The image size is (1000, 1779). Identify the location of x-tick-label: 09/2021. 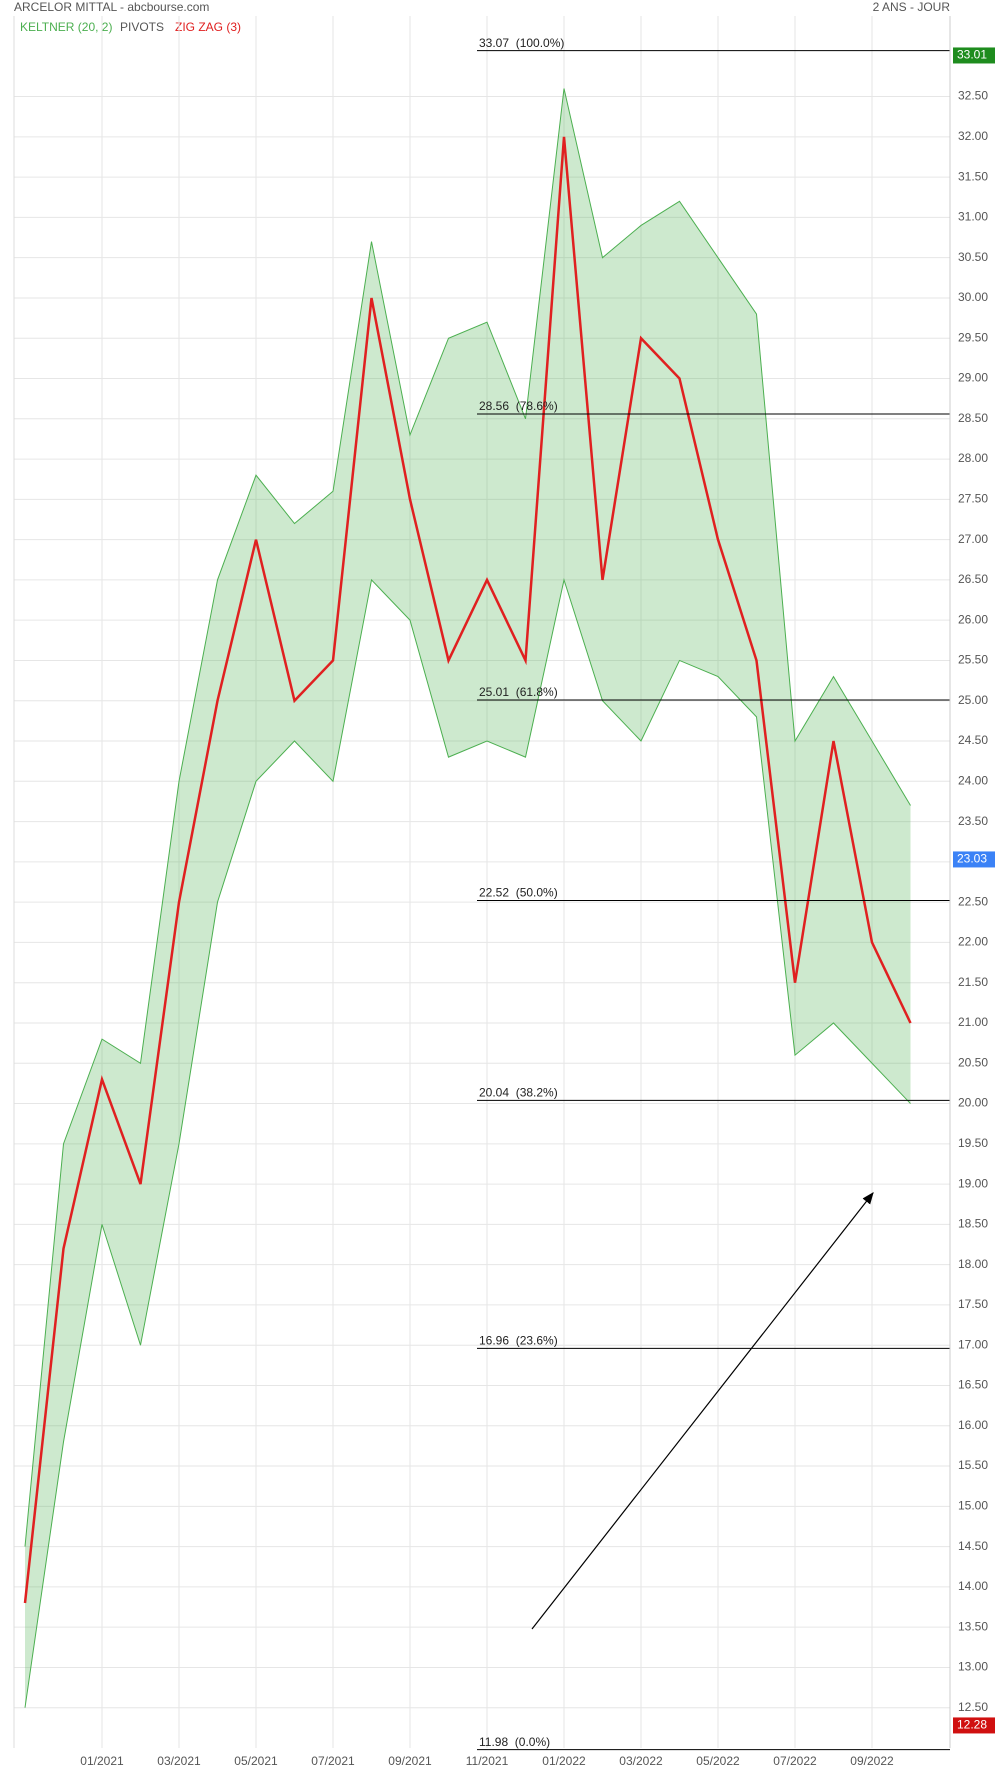
(410, 1761).